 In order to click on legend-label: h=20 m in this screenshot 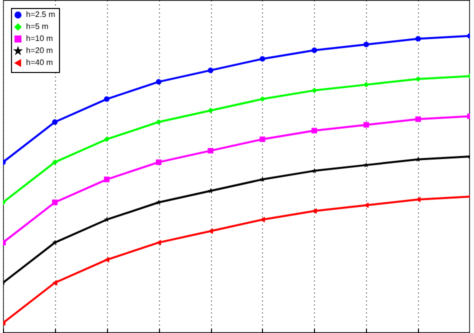, I will do `click(40, 50)`.